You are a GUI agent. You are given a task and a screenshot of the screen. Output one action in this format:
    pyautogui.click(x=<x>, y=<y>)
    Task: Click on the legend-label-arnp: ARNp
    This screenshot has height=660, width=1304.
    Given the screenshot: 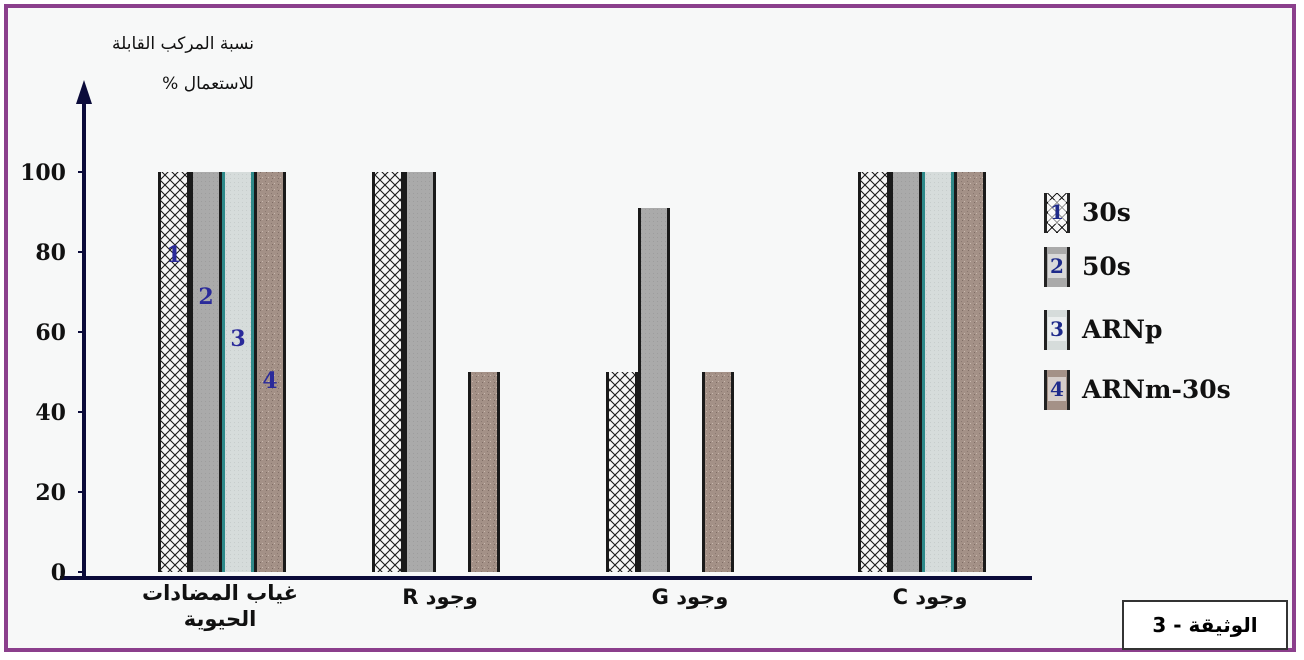 What is the action you would take?
    pyautogui.click(x=1122, y=329)
    